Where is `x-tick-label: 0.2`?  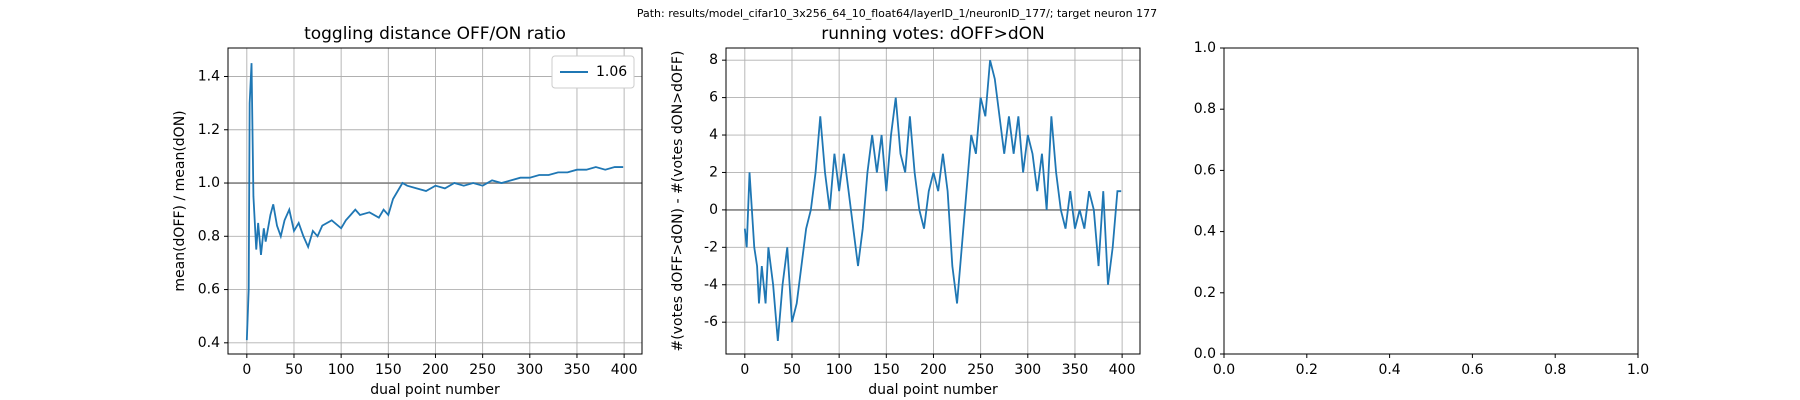 x-tick-label: 0.2 is located at coordinates (1307, 370).